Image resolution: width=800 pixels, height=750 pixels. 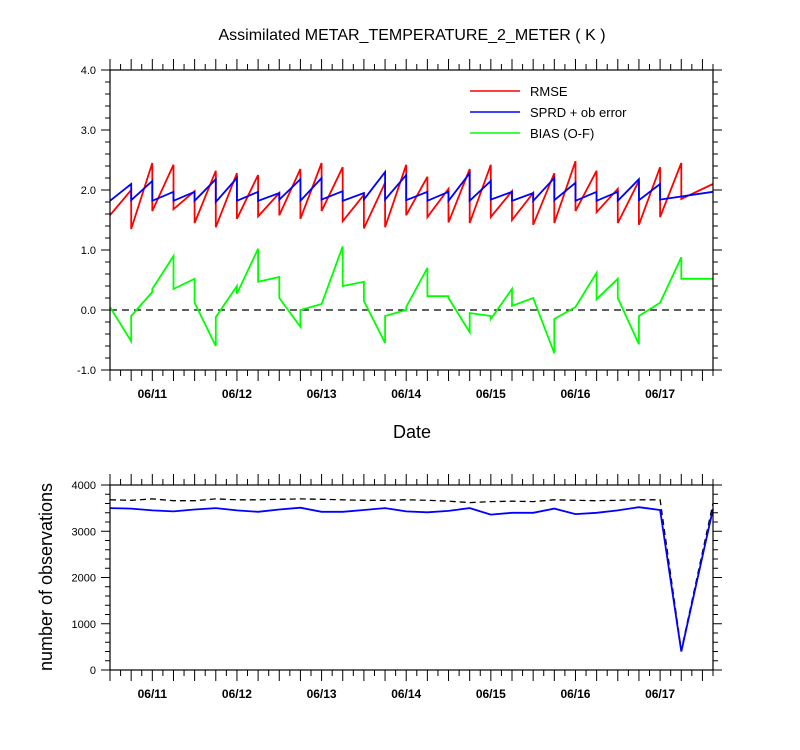 I want to click on y-tick-label: 0.0, so click(x=88, y=311).